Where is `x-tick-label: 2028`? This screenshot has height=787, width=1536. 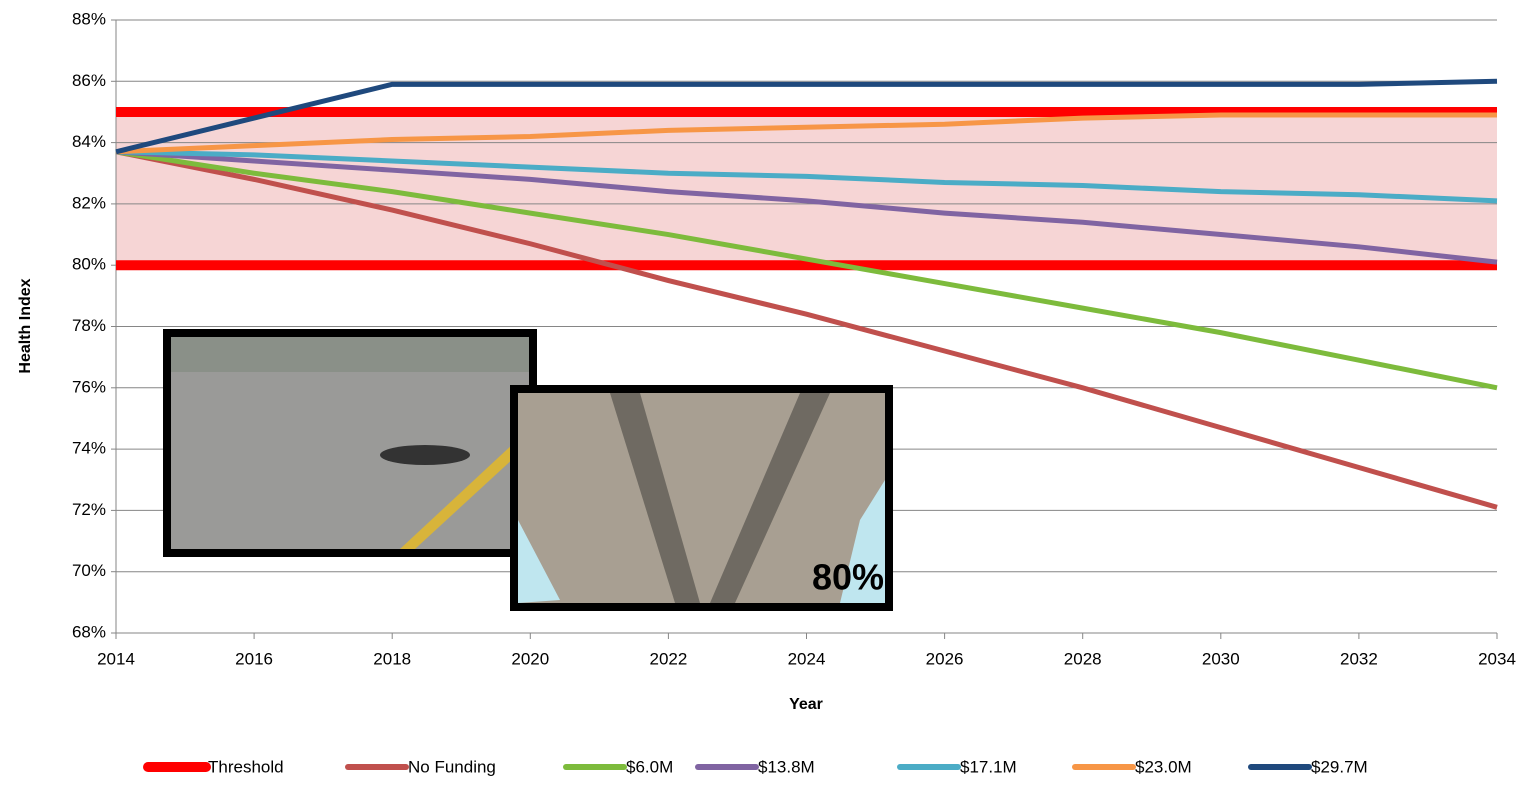
x-tick-label: 2028 is located at coordinates (1083, 658).